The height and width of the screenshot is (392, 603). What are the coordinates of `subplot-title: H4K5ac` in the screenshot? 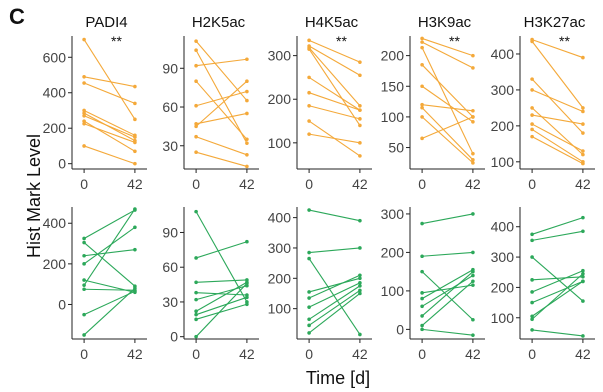 It's located at (332, 22).